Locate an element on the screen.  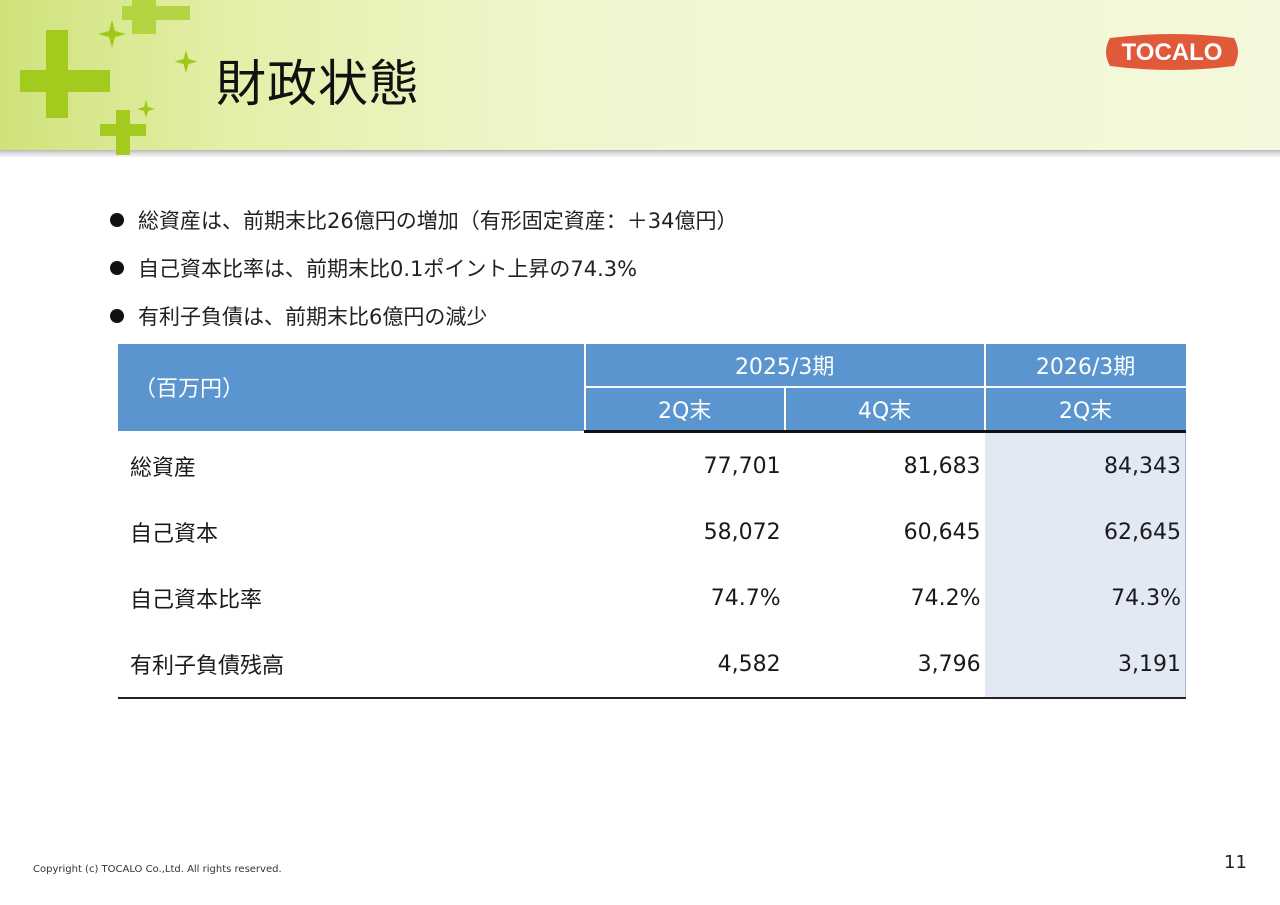
page-number: 11 is located at coordinates (1235, 862).